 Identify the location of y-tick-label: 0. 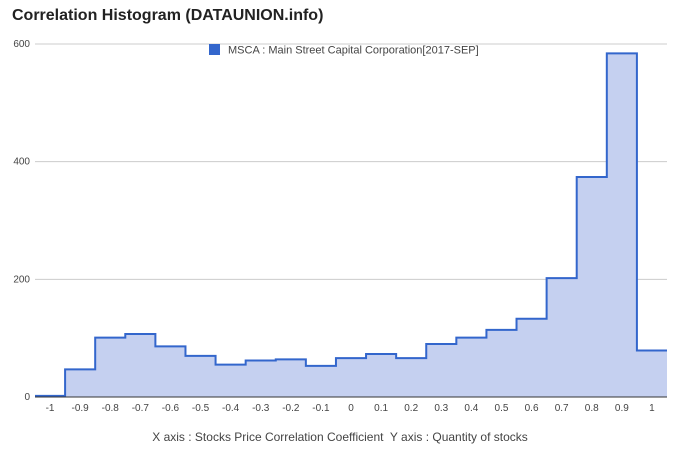
(27, 397).